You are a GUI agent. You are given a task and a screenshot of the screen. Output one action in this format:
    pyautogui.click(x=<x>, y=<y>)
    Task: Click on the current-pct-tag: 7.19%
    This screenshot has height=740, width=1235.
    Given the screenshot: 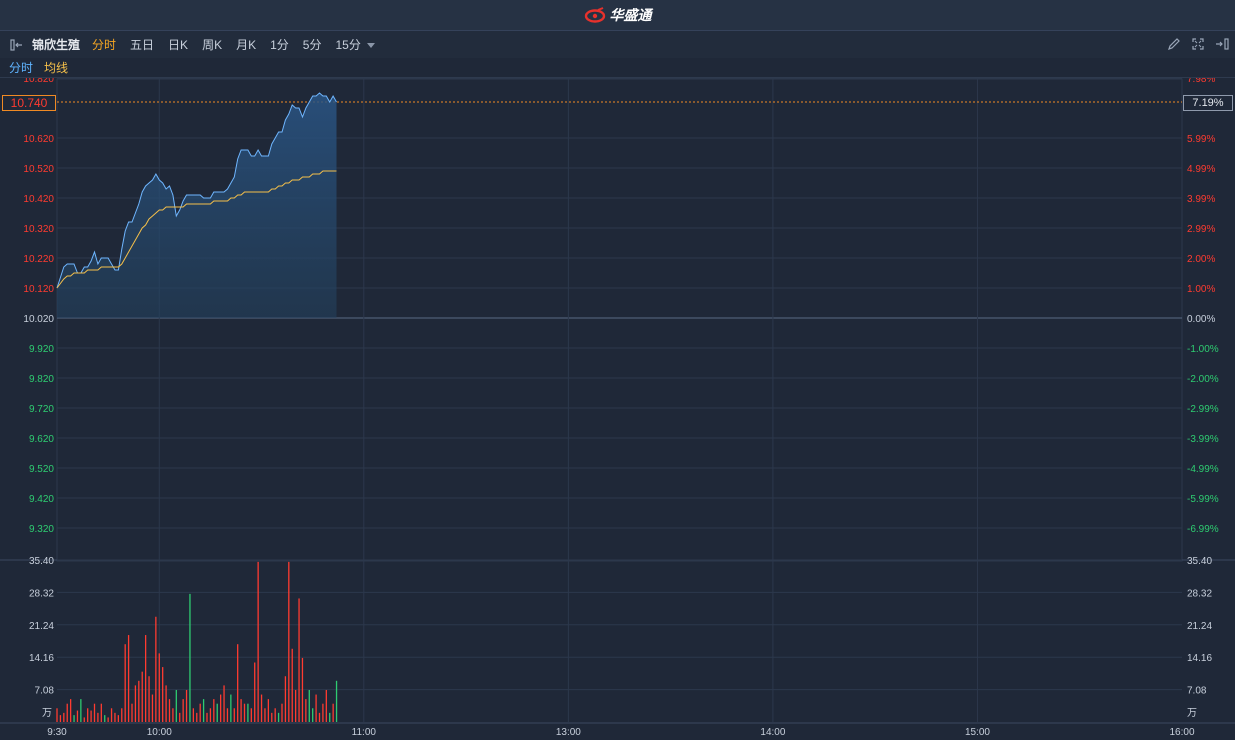 What is the action you would take?
    pyautogui.click(x=1208, y=103)
    